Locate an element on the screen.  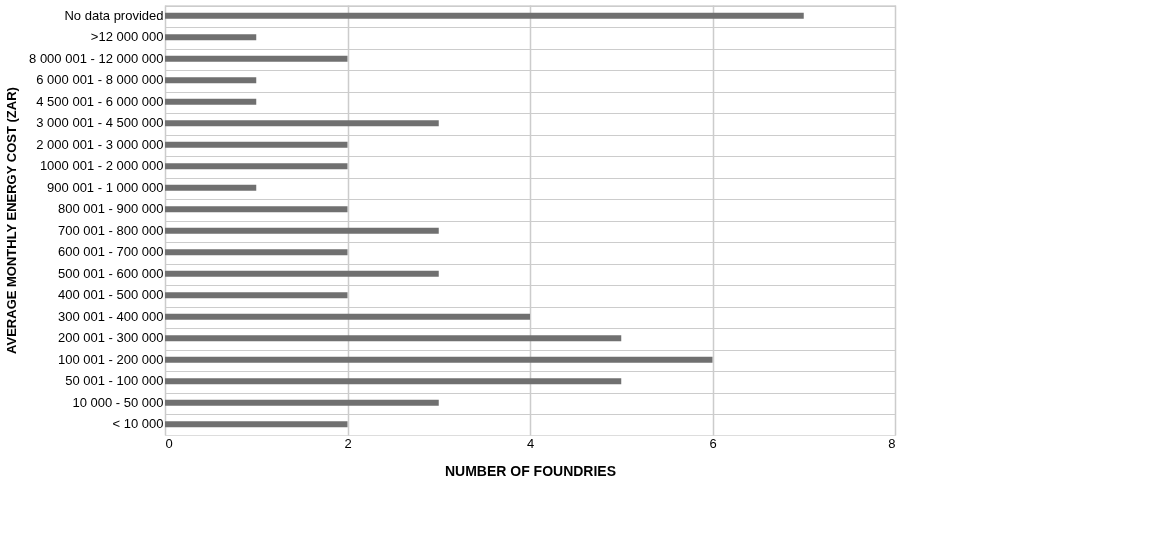
y-tick-label: 700 001 - 800 000 is located at coordinates (110, 230).